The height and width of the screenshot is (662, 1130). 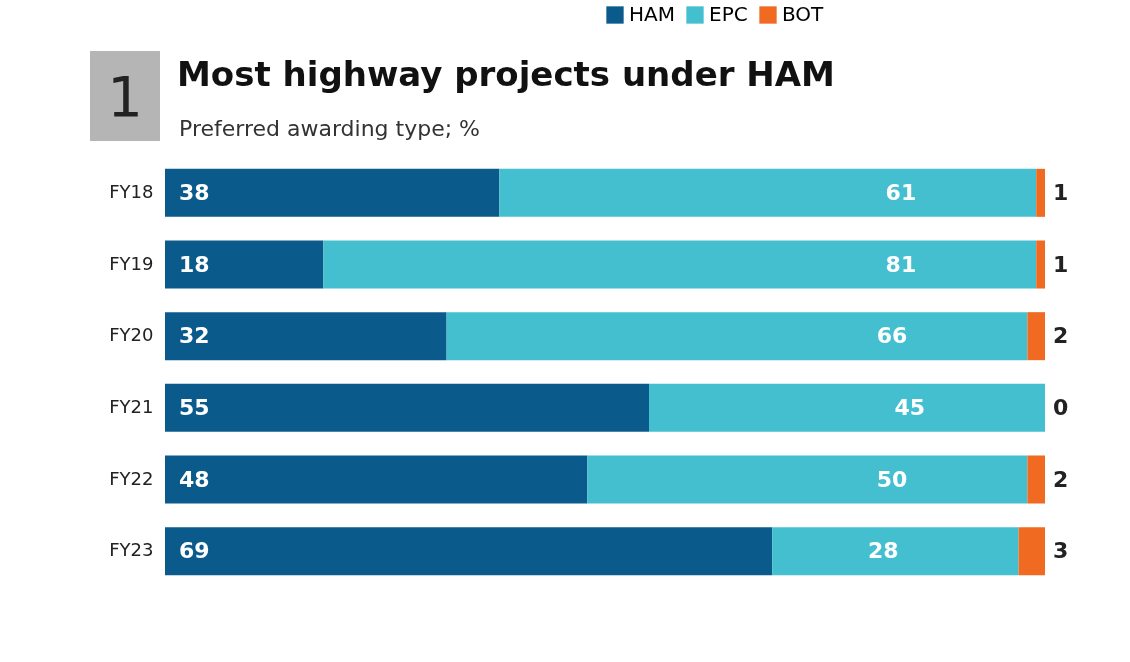 I want to click on data-label: 38, so click(x=194, y=192).